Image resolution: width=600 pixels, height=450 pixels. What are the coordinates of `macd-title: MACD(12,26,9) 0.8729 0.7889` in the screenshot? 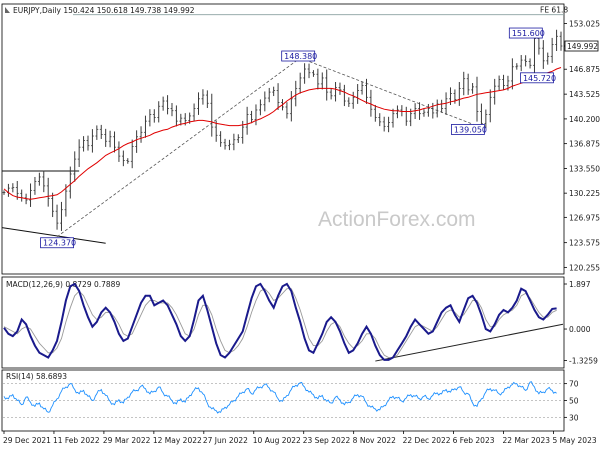 It's located at (63, 284).